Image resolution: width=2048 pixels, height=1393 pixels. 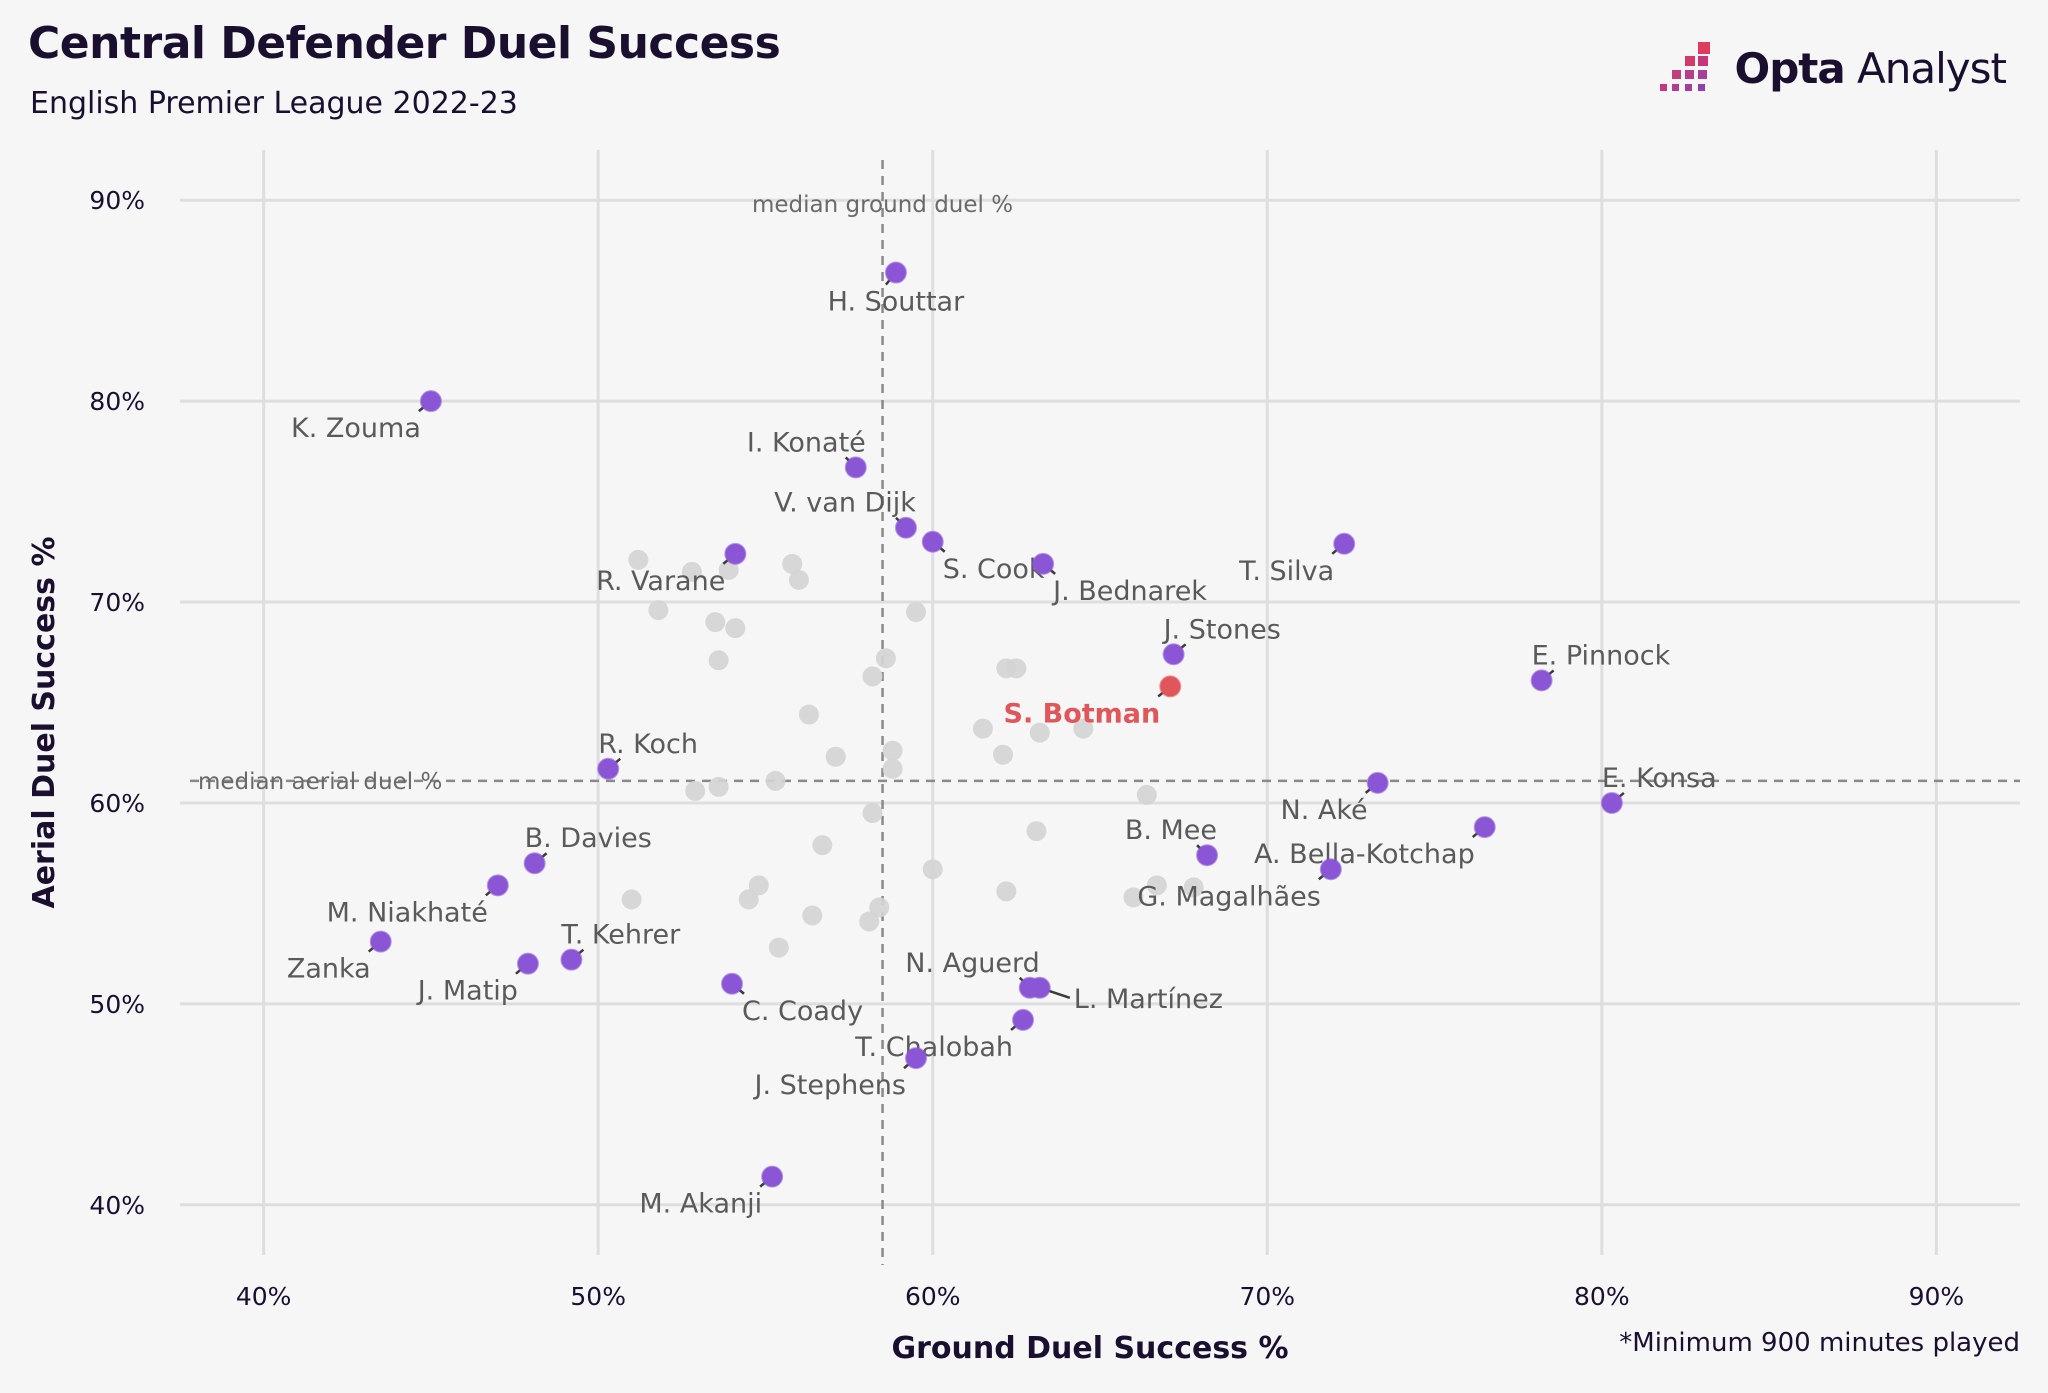 I want to click on y-tick-label: 60%, so click(x=117, y=803).